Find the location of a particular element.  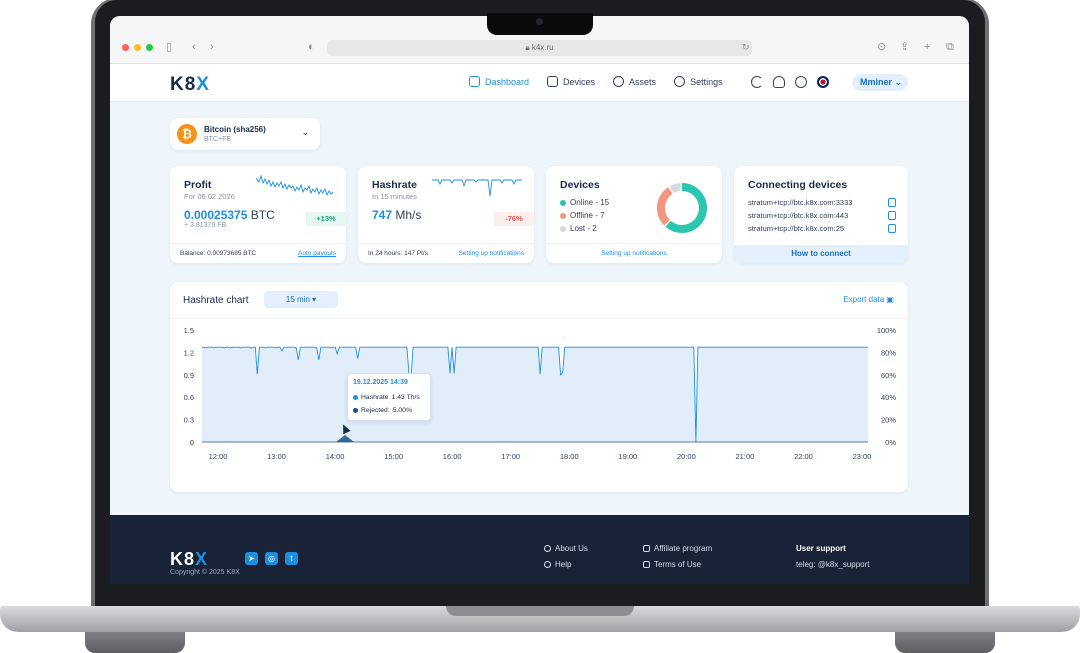

tooltip-rejected-label: Rejected: is located at coordinates (375, 410).